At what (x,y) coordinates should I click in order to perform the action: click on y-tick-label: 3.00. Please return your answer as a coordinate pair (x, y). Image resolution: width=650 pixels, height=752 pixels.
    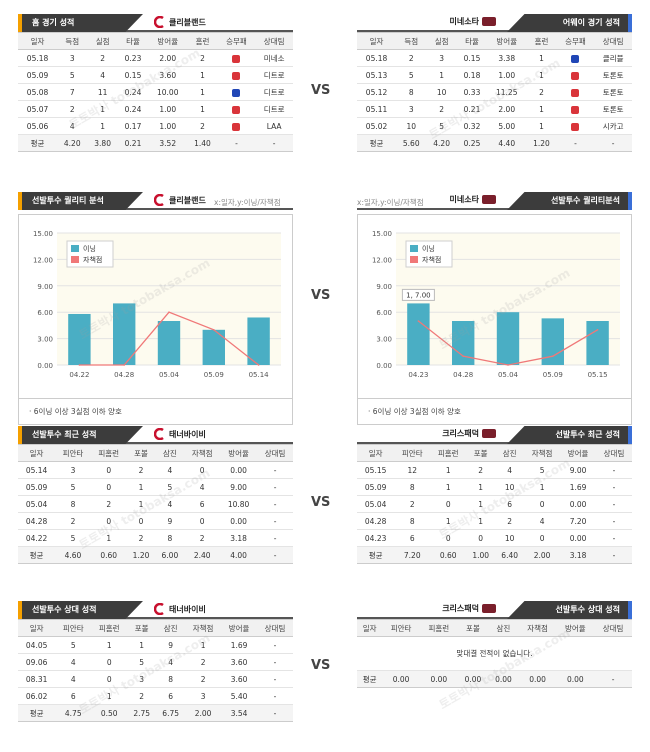
    Looking at the image, I should click on (384, 340).